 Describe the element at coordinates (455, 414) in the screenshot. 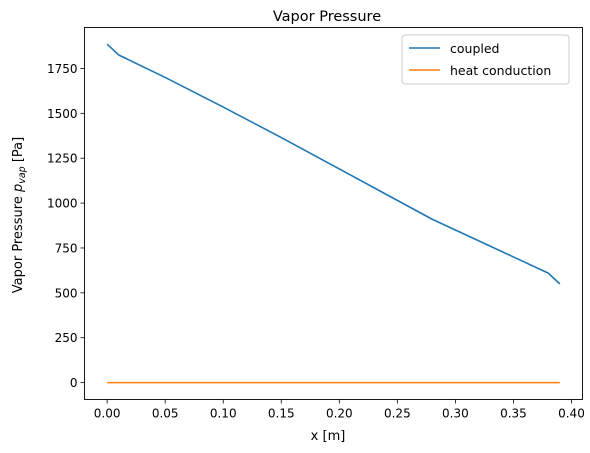

I see `x-tick-label: 0.30` at that location.